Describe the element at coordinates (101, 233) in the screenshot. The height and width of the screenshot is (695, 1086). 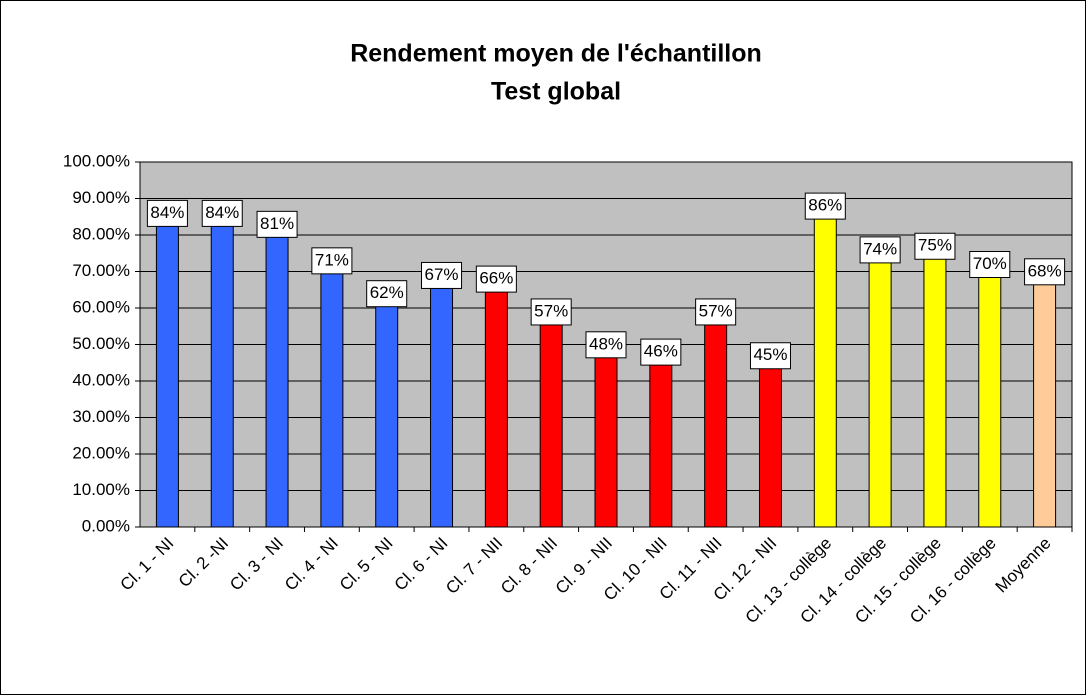
I see `y-tick-label: 80.00%` at that location.